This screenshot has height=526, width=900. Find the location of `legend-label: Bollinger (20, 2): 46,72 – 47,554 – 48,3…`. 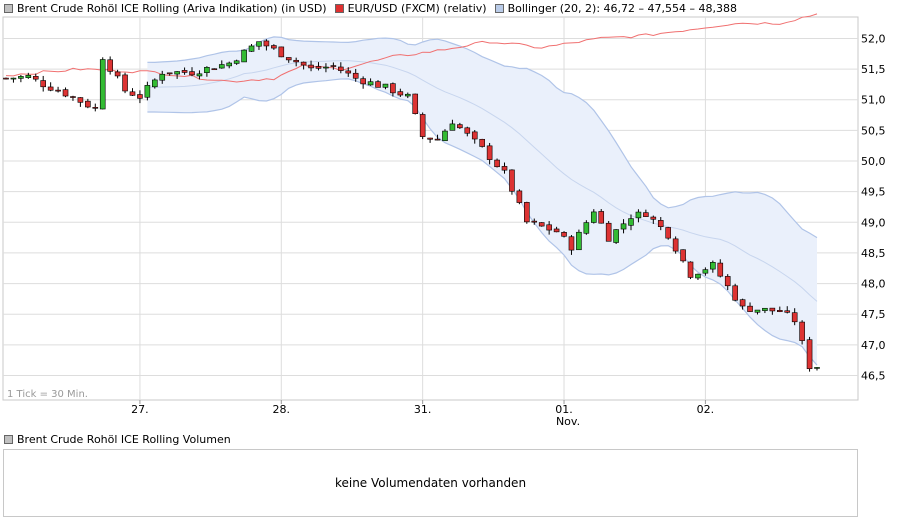

legend-label: Bollinger (20, 2): 46,72 – 47,554 – 48,3… is located at coordinates (622, 8).